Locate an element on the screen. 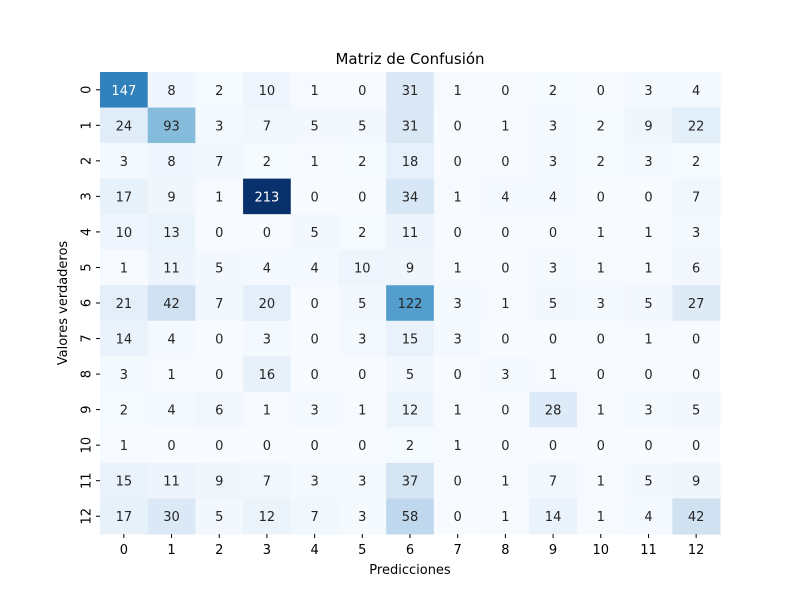 The image size is (800, 600). x-tick-label: 10 is located at coordinates (600, 550).